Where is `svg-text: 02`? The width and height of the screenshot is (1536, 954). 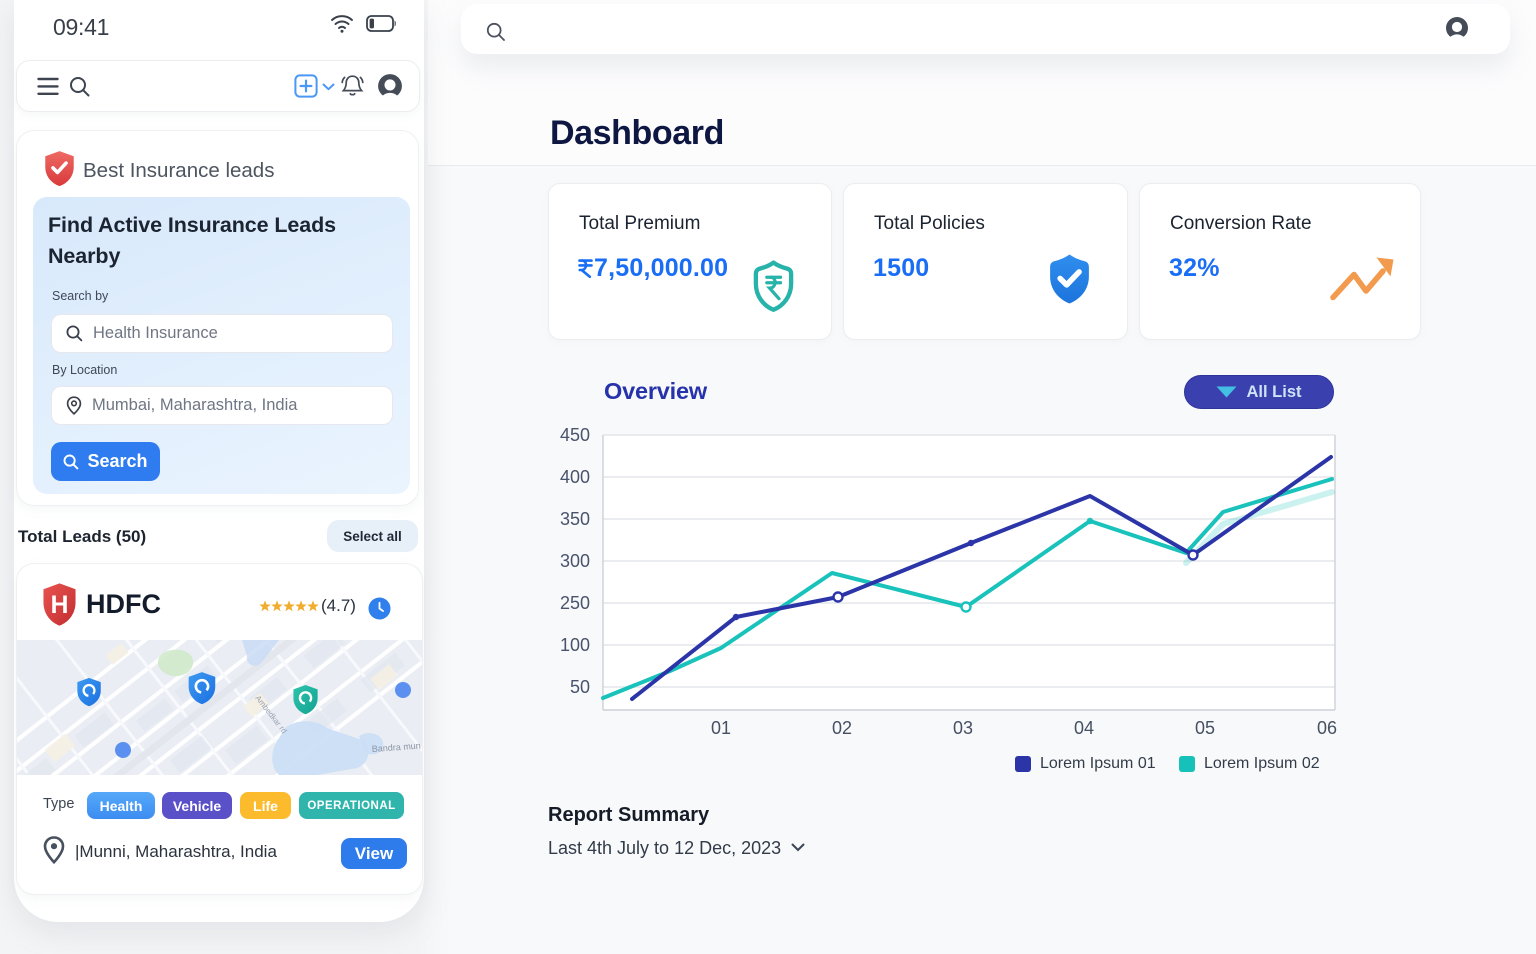
svg-text: 02 is located at coordinates (842, 728).